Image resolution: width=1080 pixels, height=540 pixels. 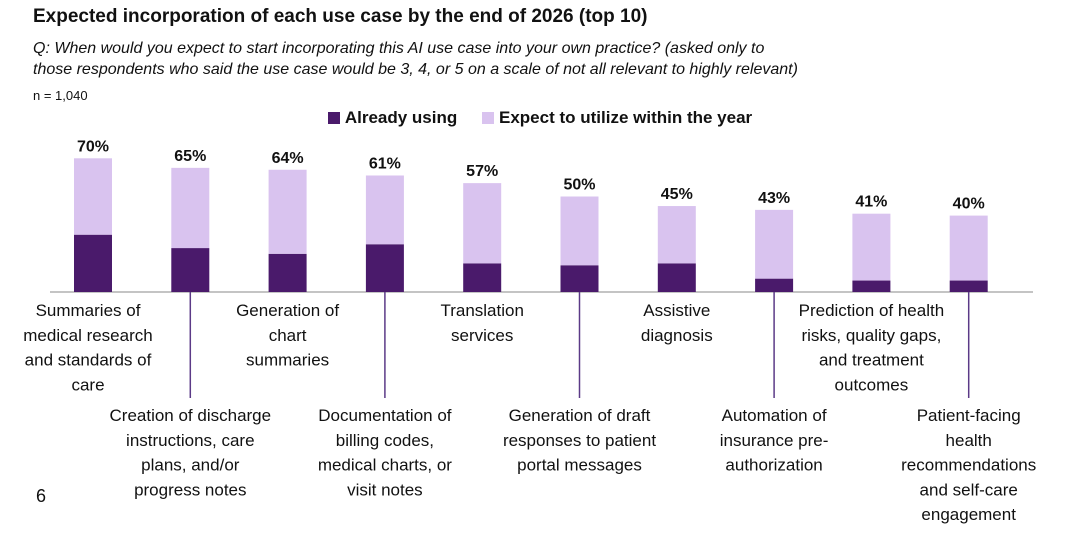 I want to click on category-label-line: Creation of discharge, so click(x=191, y=415).